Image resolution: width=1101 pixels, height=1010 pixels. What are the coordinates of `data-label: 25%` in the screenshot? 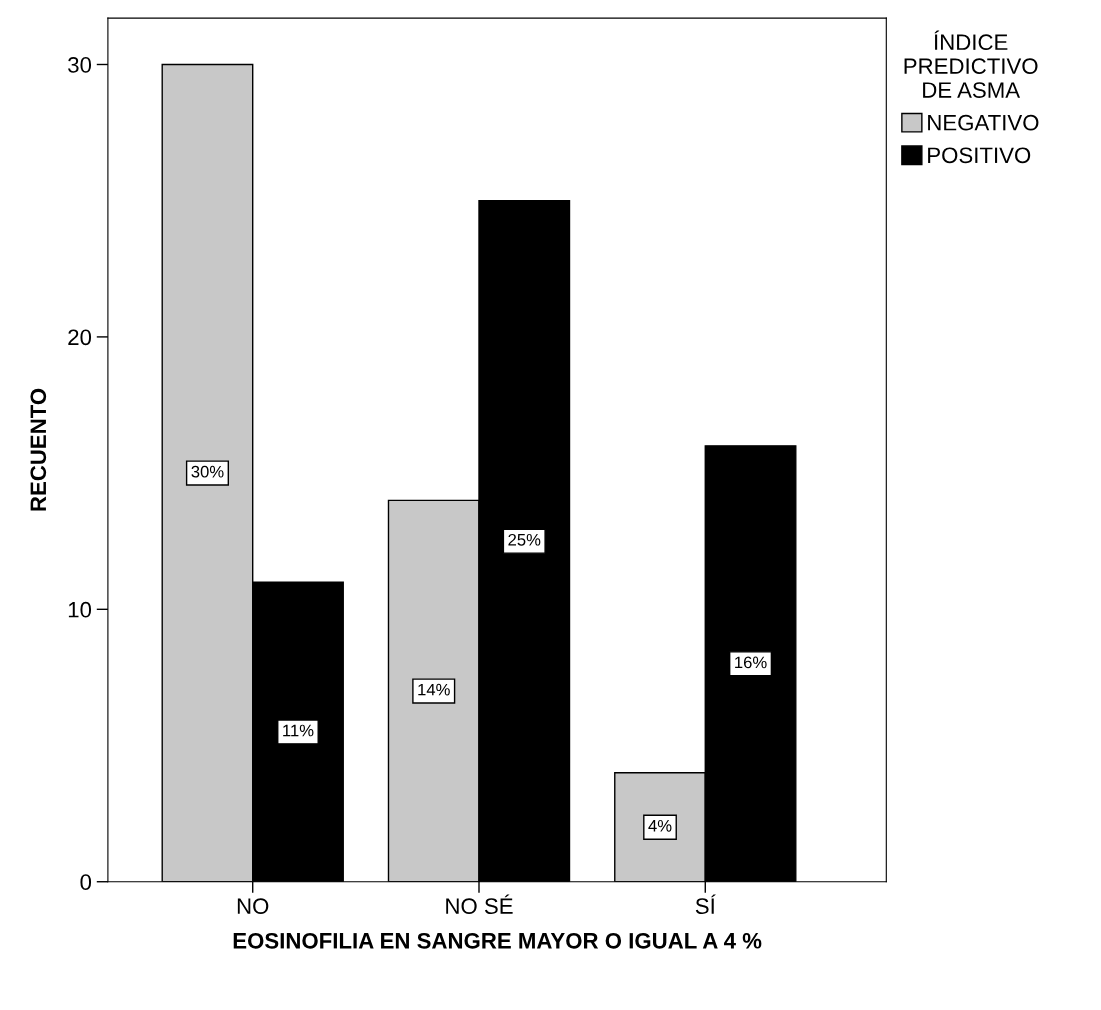 It's located at (524, 539).